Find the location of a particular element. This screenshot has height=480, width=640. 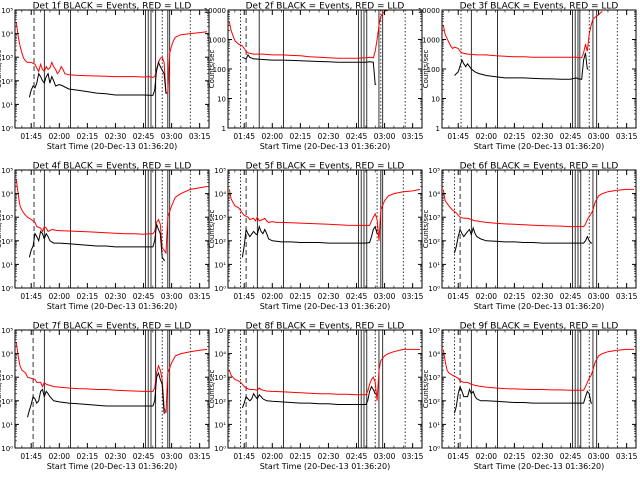

panel-title: Det 5f BLACK = Events, RED = LLD is located at coordinates (325, 167).